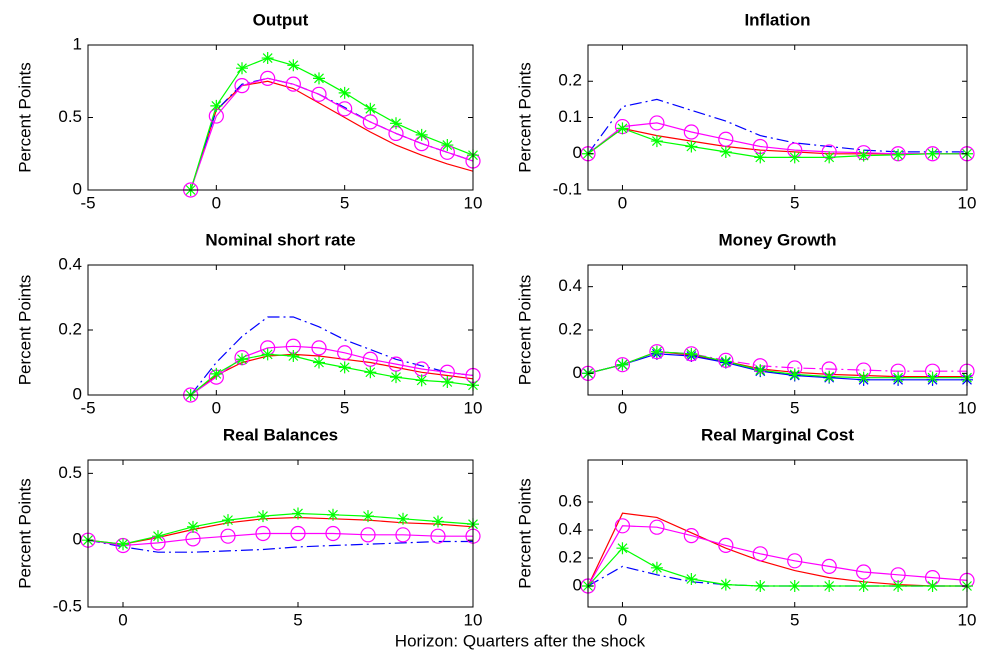 This screenshot has height=656, width=988. Describe the element at coordinates (567, 188) in the screenshot. I see `y-tick-label: -0.1` at that location.